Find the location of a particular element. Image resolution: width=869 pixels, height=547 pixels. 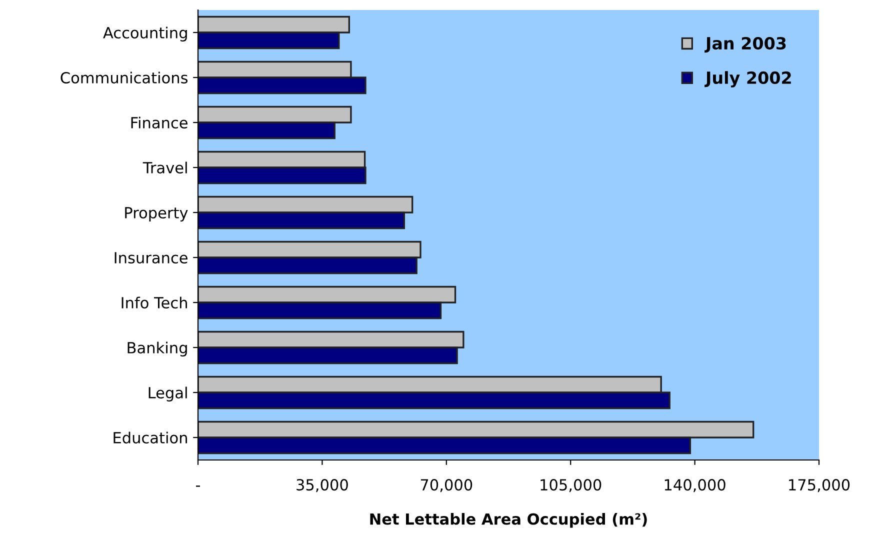

y-tick-label: Finance is located at coordinates (159, 122).